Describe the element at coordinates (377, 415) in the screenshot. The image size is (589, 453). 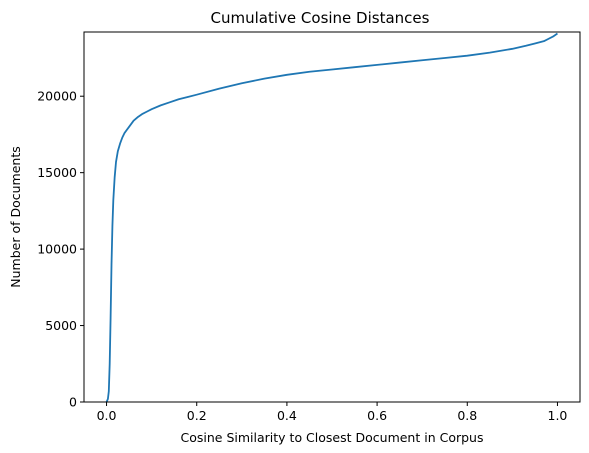
I see `x-tick-label: 0.6` at that location.